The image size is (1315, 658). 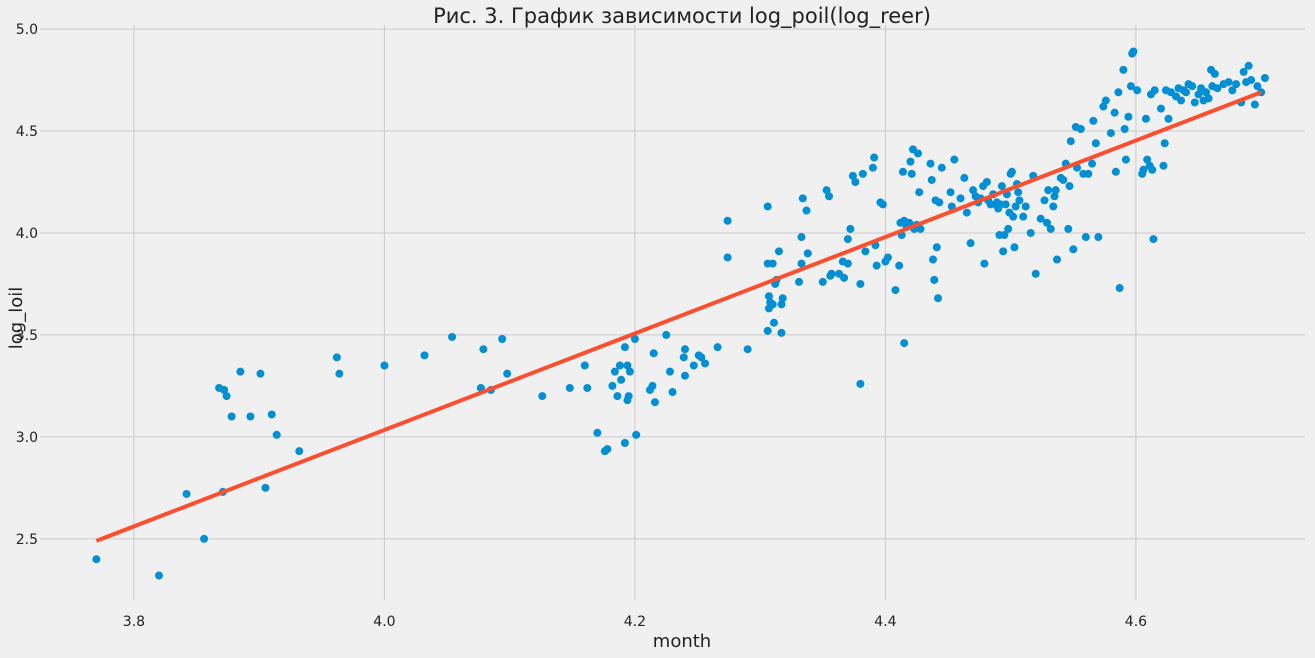 I want to click on x-tick-label: 4.6, so click(x=1136, y=622).